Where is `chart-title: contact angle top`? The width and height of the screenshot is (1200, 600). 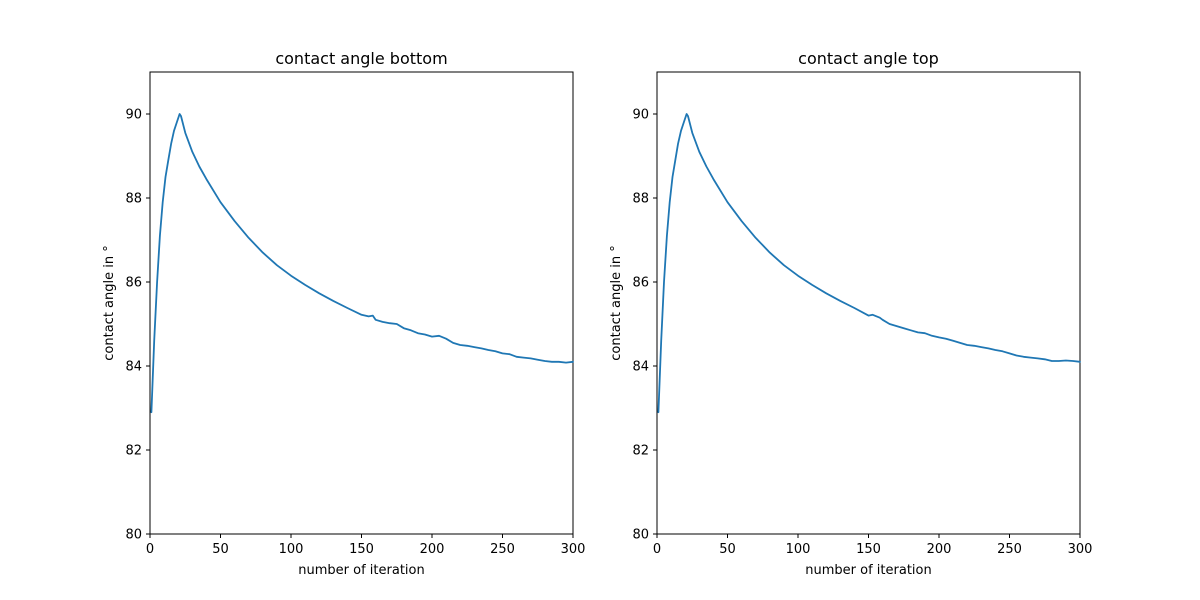
chart-title: contact angle top is located at coordinates (868, 58).